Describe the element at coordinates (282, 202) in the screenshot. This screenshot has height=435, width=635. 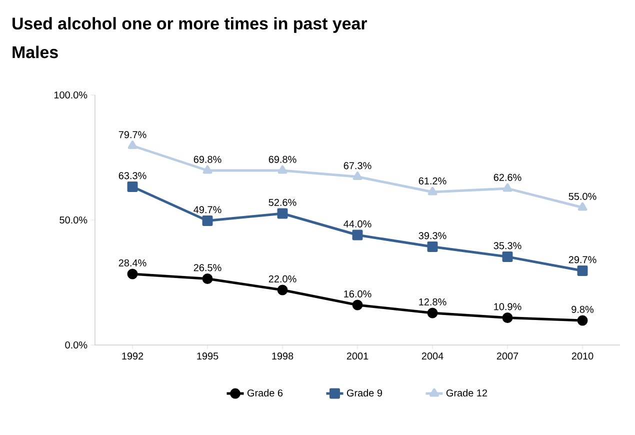
I see `data-label: 52.6%` at that location.